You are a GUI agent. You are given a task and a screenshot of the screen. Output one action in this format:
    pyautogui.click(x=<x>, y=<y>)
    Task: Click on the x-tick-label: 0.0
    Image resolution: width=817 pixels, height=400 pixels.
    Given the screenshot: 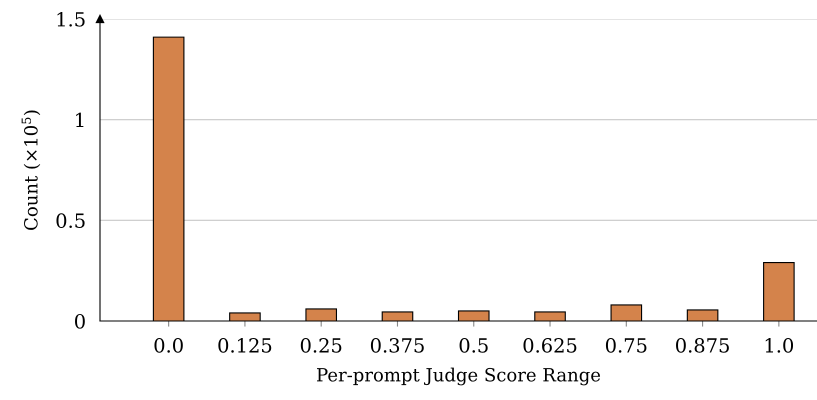 What is the action you would take?
    pyautogui.click(x=168, y=345)
    